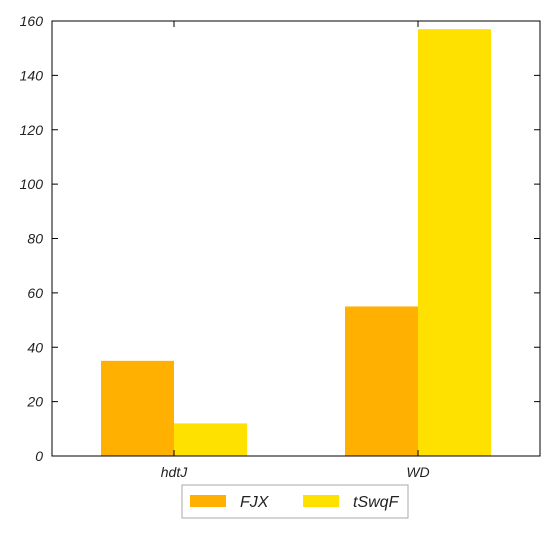 The image size is (553, 558). What do you see at coordinates (321, 501) in the screenshot?
I see `legend-swatch-tSwqF` at bounding box center [321, 501].